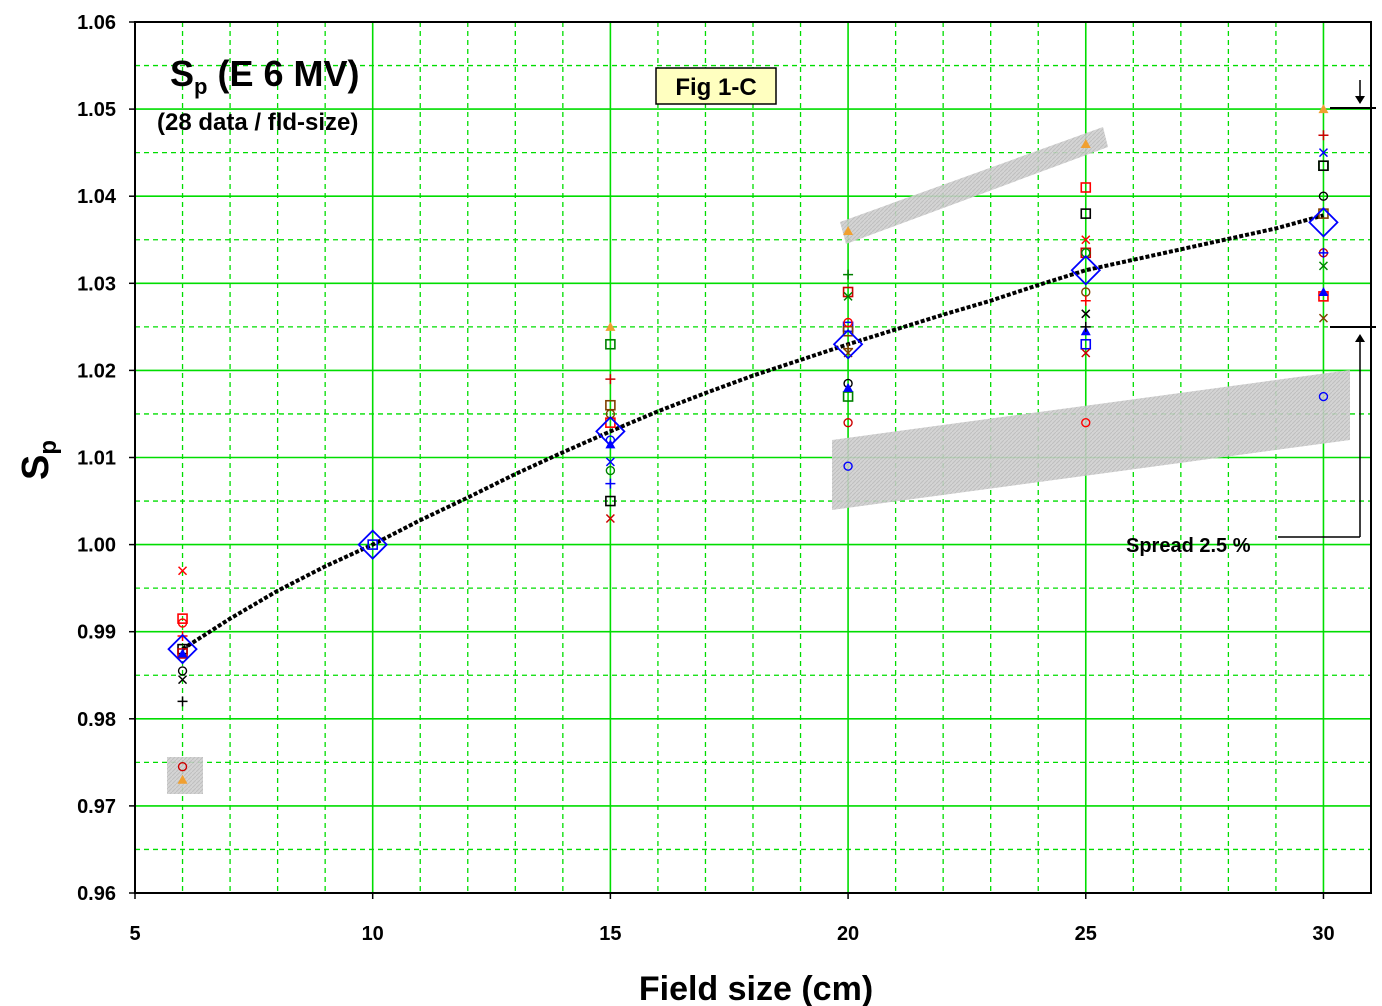 The width and height of the screenshot is (1382, 1006). Describe the element at coordinates (96, 807) in the screenshot. I see `y-tick-label: 0.97` at that location.